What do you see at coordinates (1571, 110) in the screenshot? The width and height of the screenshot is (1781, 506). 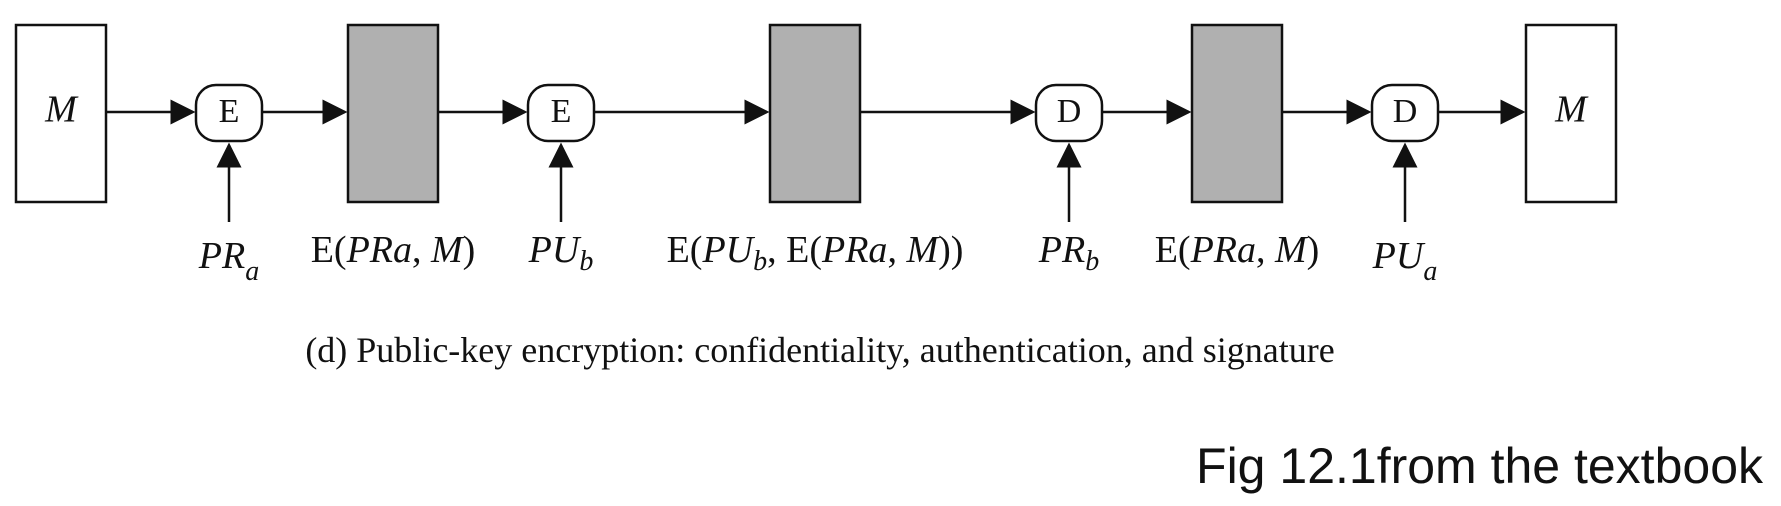 I see `output-message-label: M` at bounding box center [1571, 110].